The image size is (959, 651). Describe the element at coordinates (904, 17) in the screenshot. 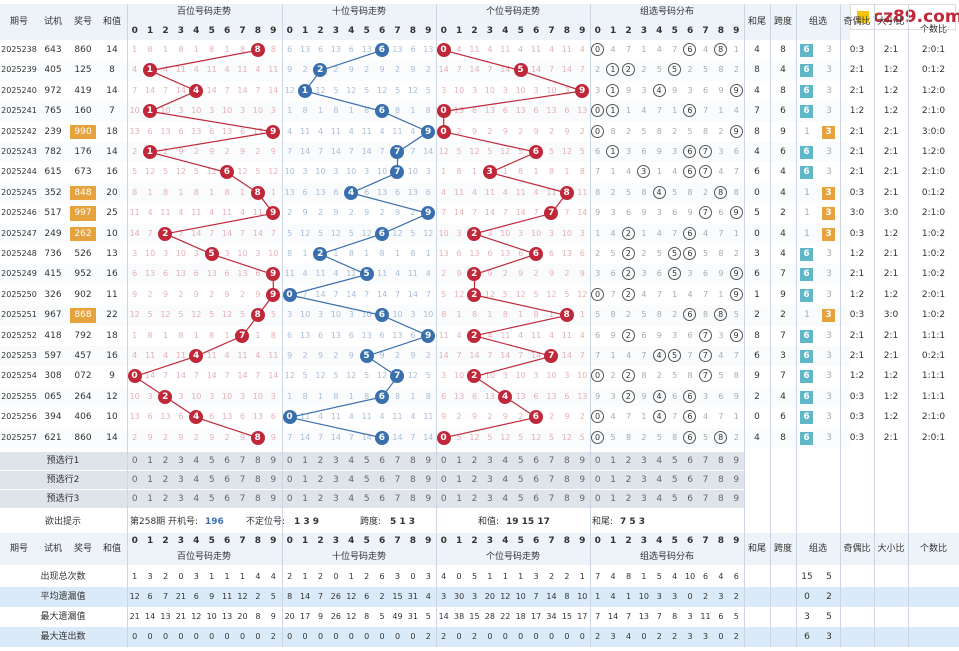

I see `site-logo: cz89.com` at that location.